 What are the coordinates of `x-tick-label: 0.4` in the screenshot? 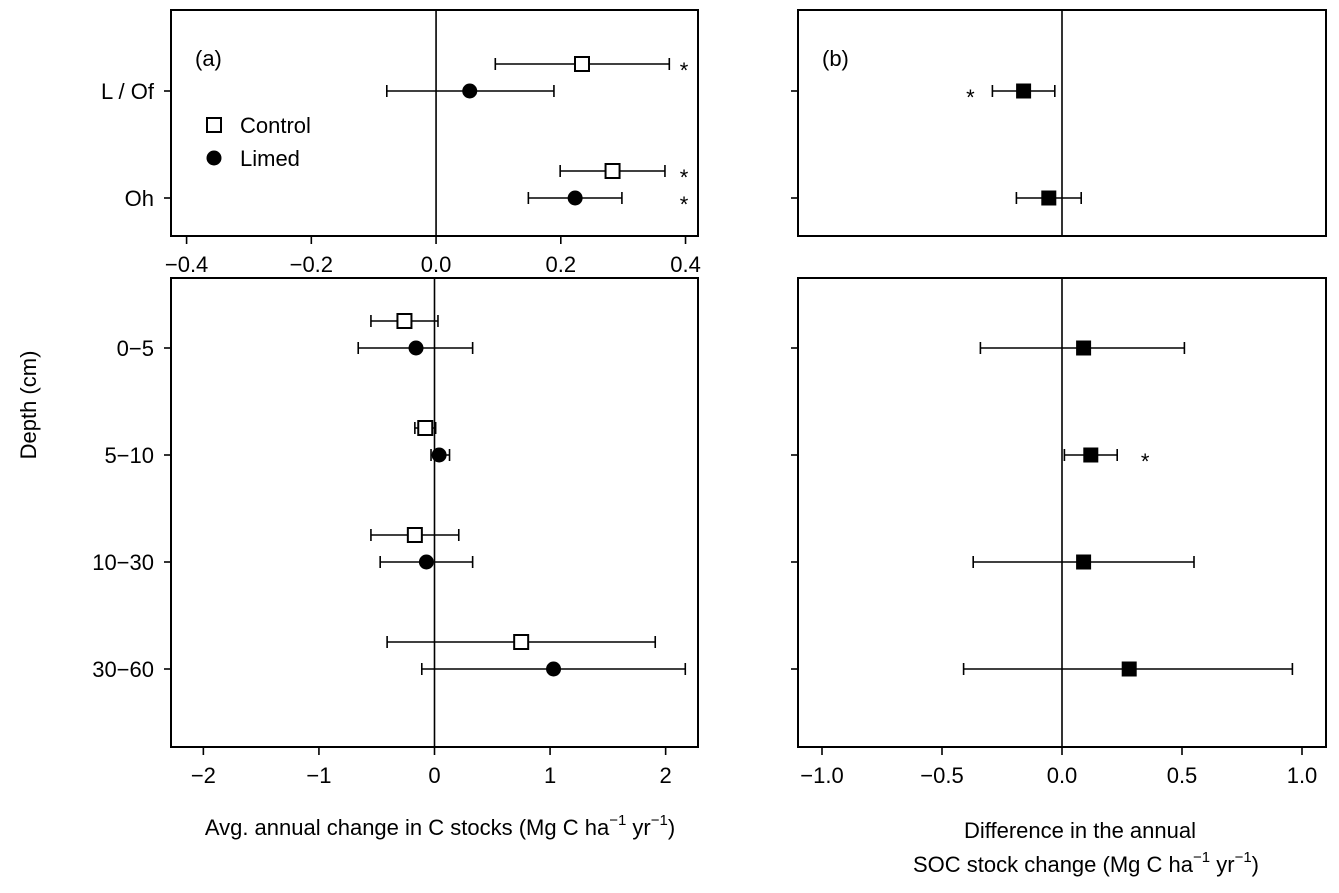 It's located at (685, 264).